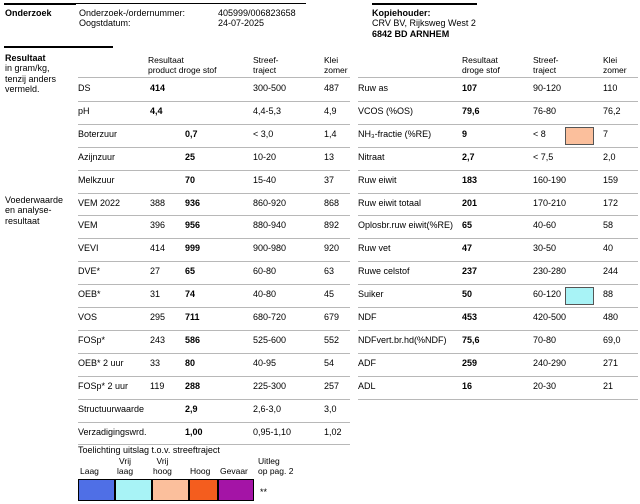  Describe the element at coordinates (270, 88) in the screenshot. I see `target-range: 300-500` at that location.